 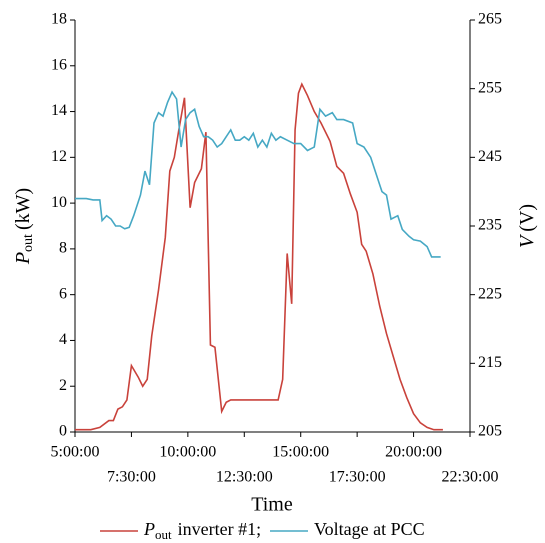 I want to click on x-tick-label: 20:00:00, so click(x=413, y=452).